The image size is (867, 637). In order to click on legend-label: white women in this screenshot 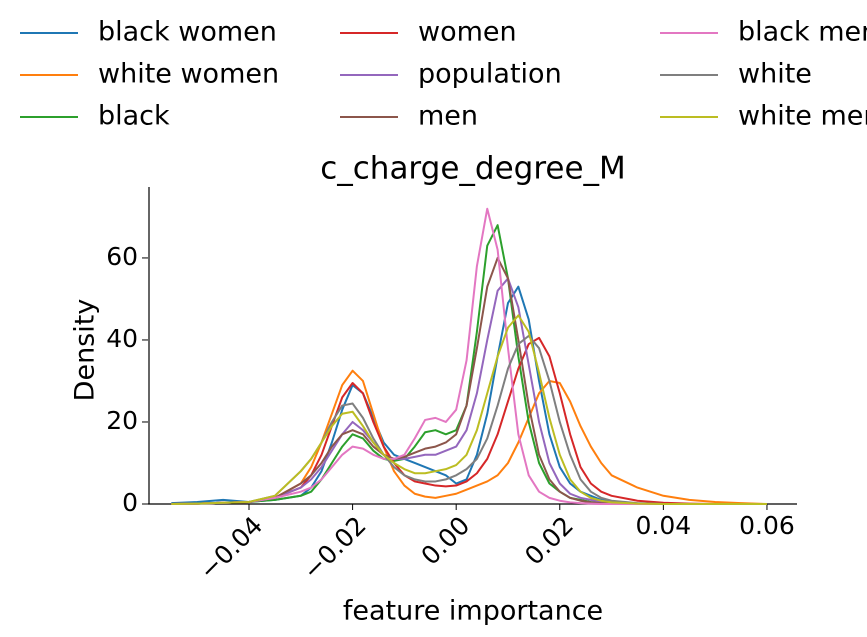, I will do `click(188, 74)`.